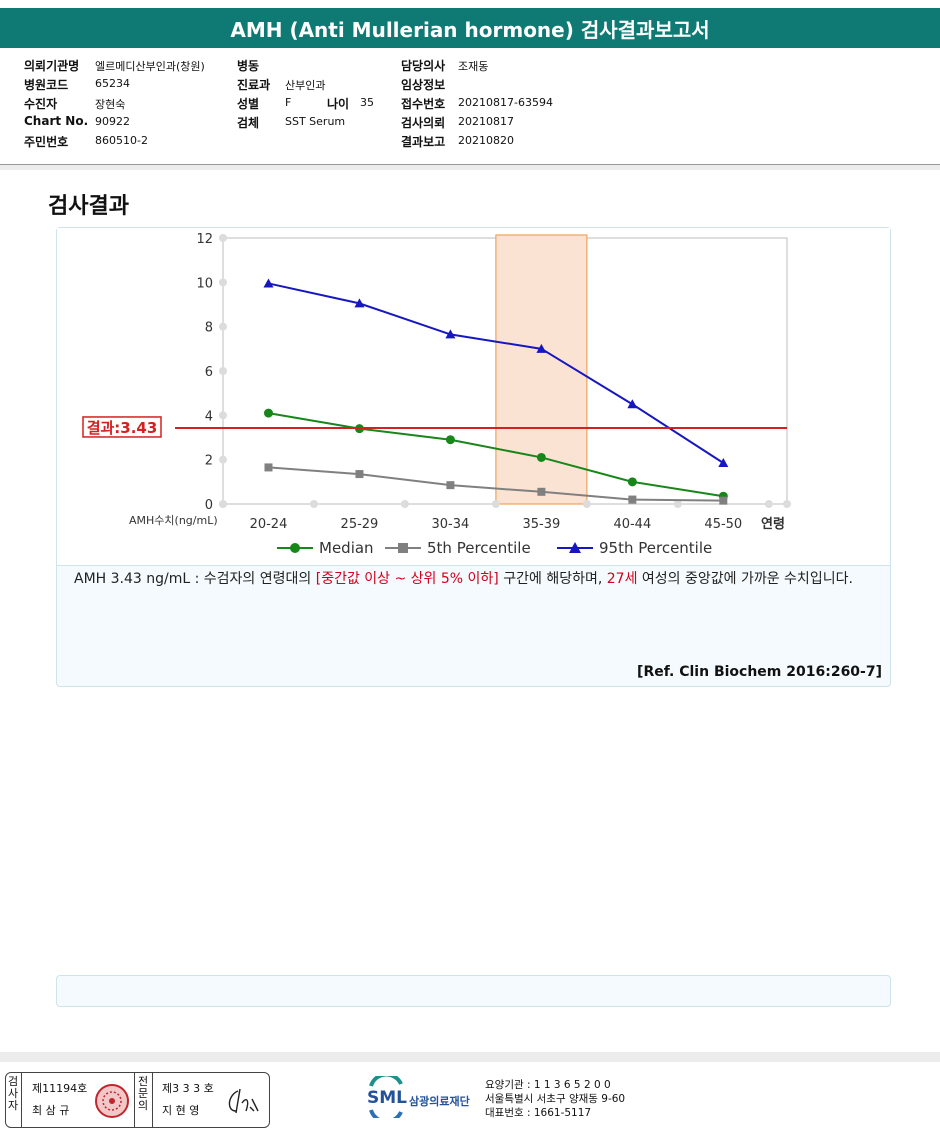  I want to click on signature-box: 검 사 자 제11194호 최 삼 규 전 문 의 제3 3 3 호 지 현 영, so click(137, 1100).